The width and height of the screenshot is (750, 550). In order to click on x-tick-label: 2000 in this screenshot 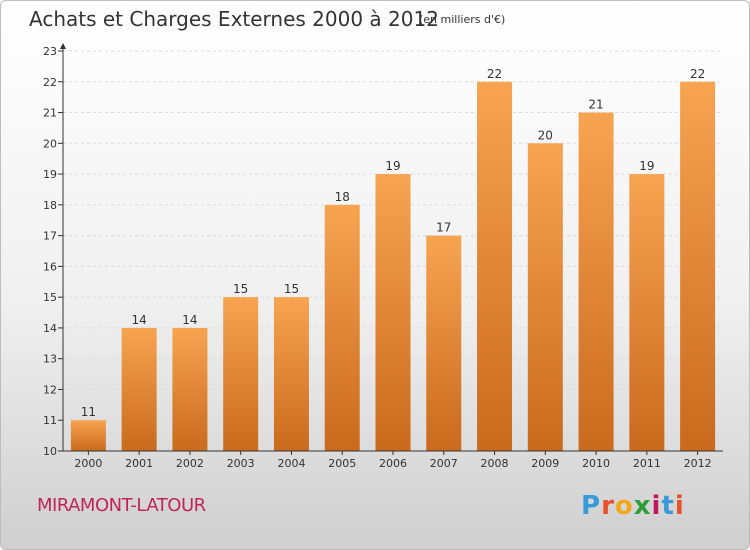, I will do `click(88, 463)`.